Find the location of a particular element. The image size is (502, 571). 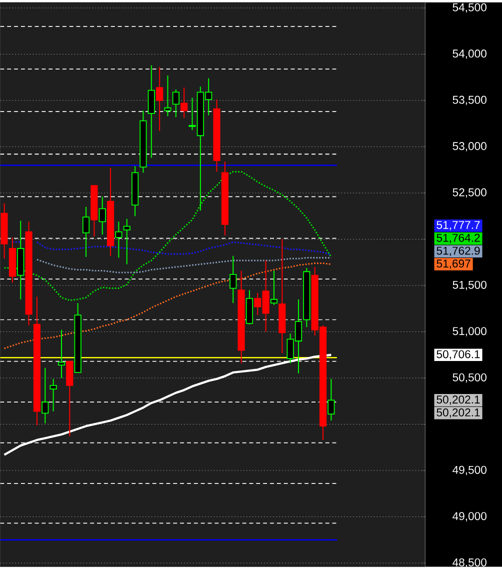

text: 51,697 is located at coordinates (453, 264).